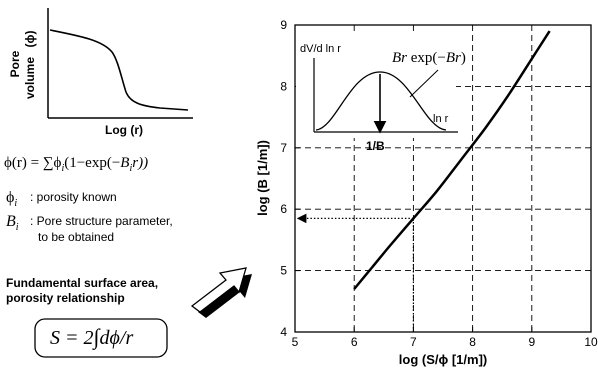  Describe the element at coordinates (262, 178) in the screenshot. I see `chart-ylabel: log (B [1/m])` at that location.